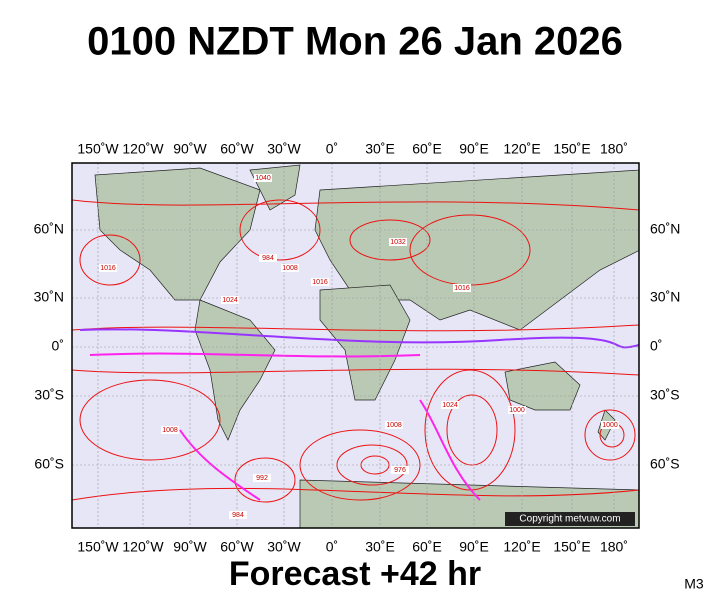  What do you see at coordinates (474, 149) in the screenshot?
I see `lon-label-top: 90˚E` at bounding box center [474, 149].